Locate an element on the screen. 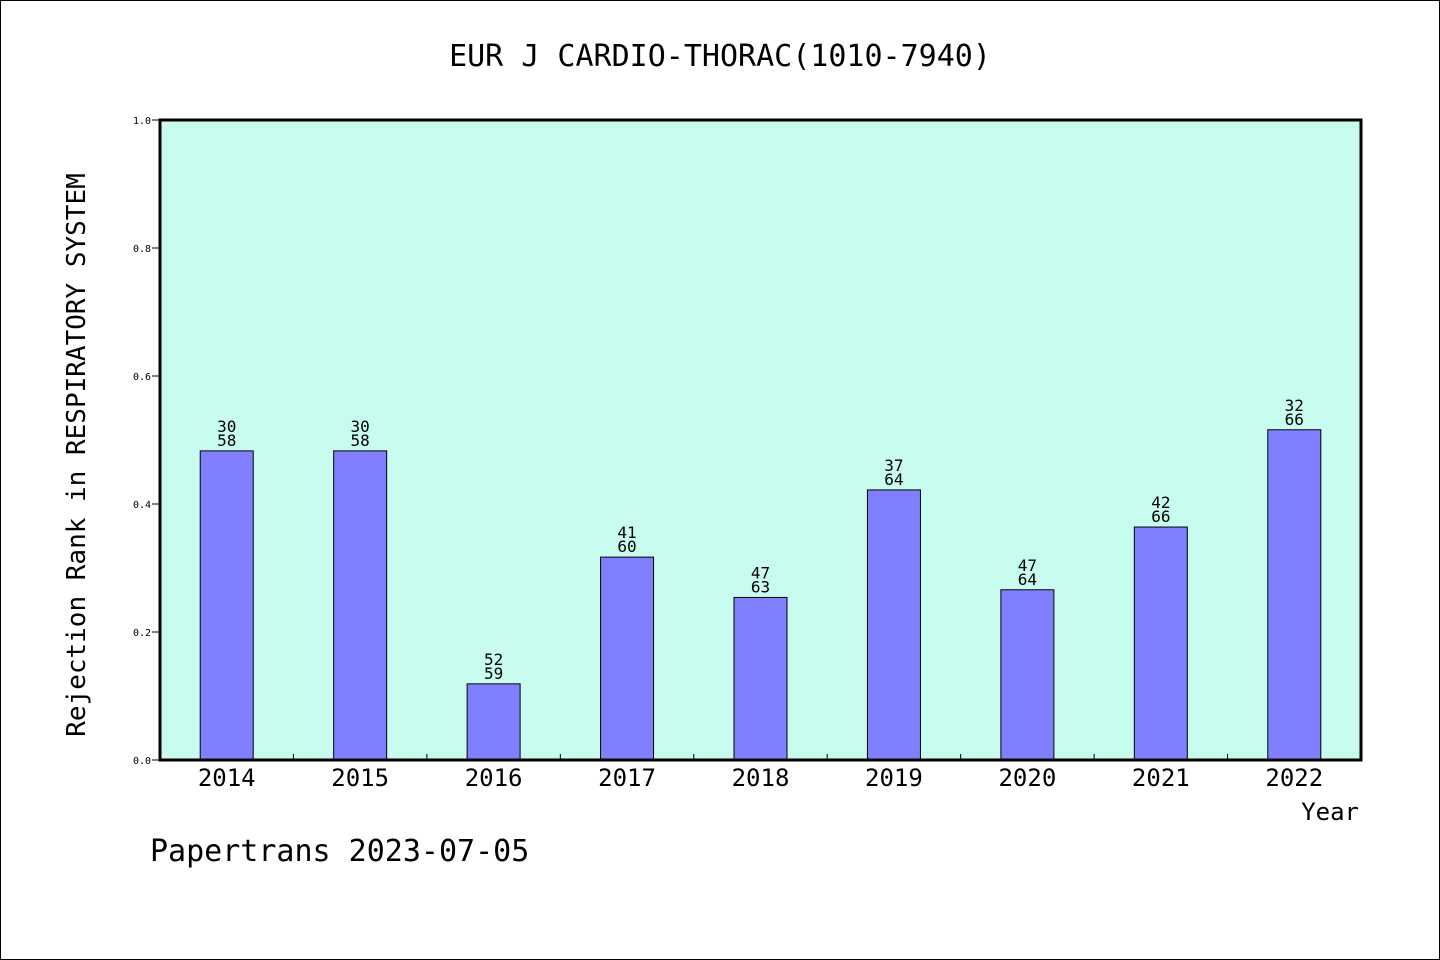  x-tick-label: 2018 is located at coordinates (761, 778).